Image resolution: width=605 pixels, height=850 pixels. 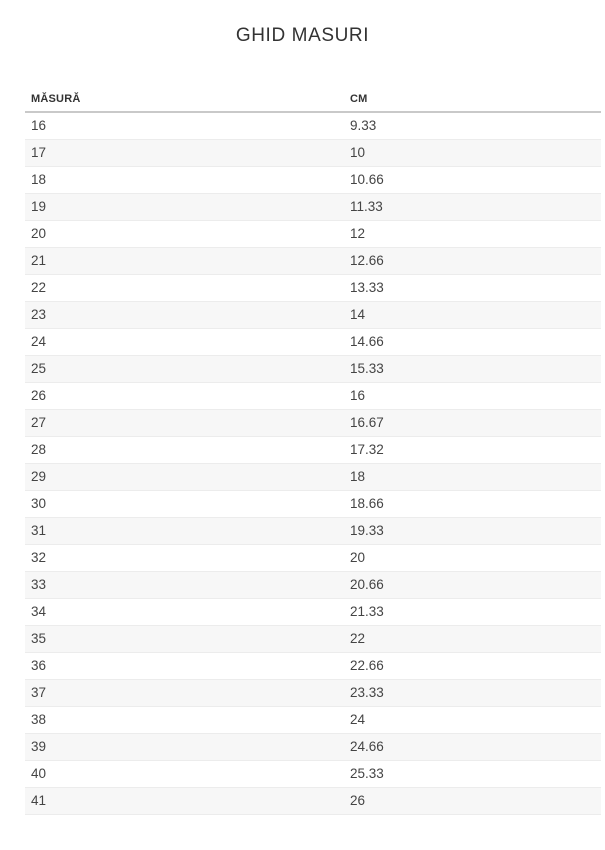 What do you see at coordinates (472, 693) in the screenshot?
I see `cm-cell: 23.33` at bounding box center [472, 693].